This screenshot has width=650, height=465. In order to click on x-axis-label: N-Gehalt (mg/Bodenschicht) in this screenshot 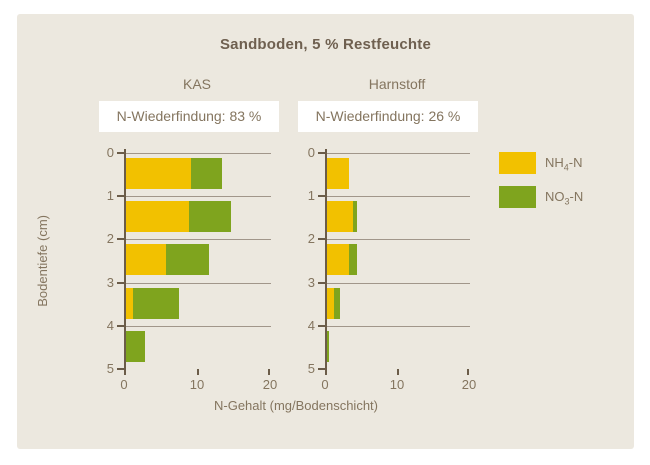, I will do `click(295, 405)`.